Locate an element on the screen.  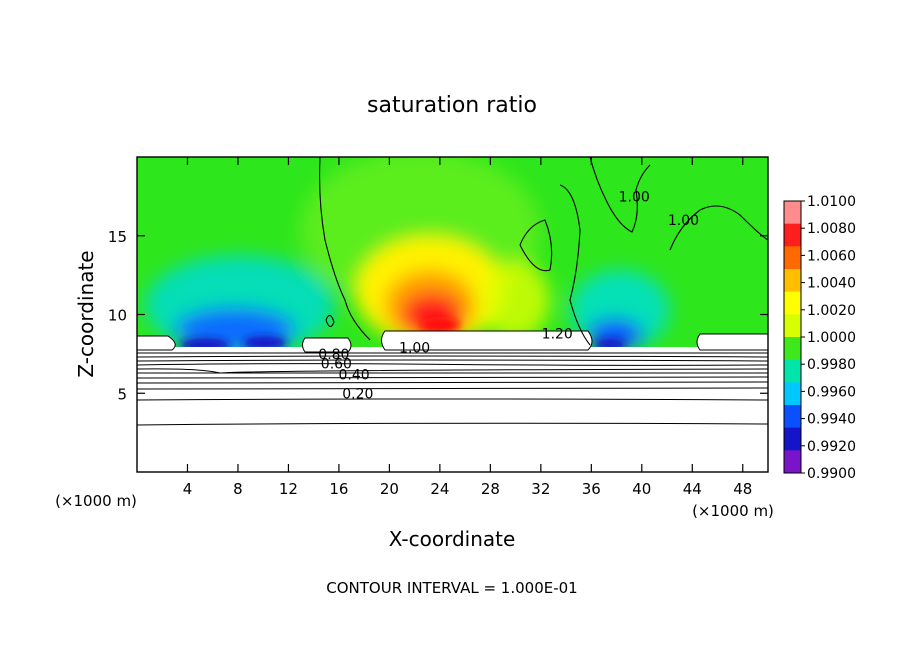
lower-white-region is located at coordinates (452, 409).